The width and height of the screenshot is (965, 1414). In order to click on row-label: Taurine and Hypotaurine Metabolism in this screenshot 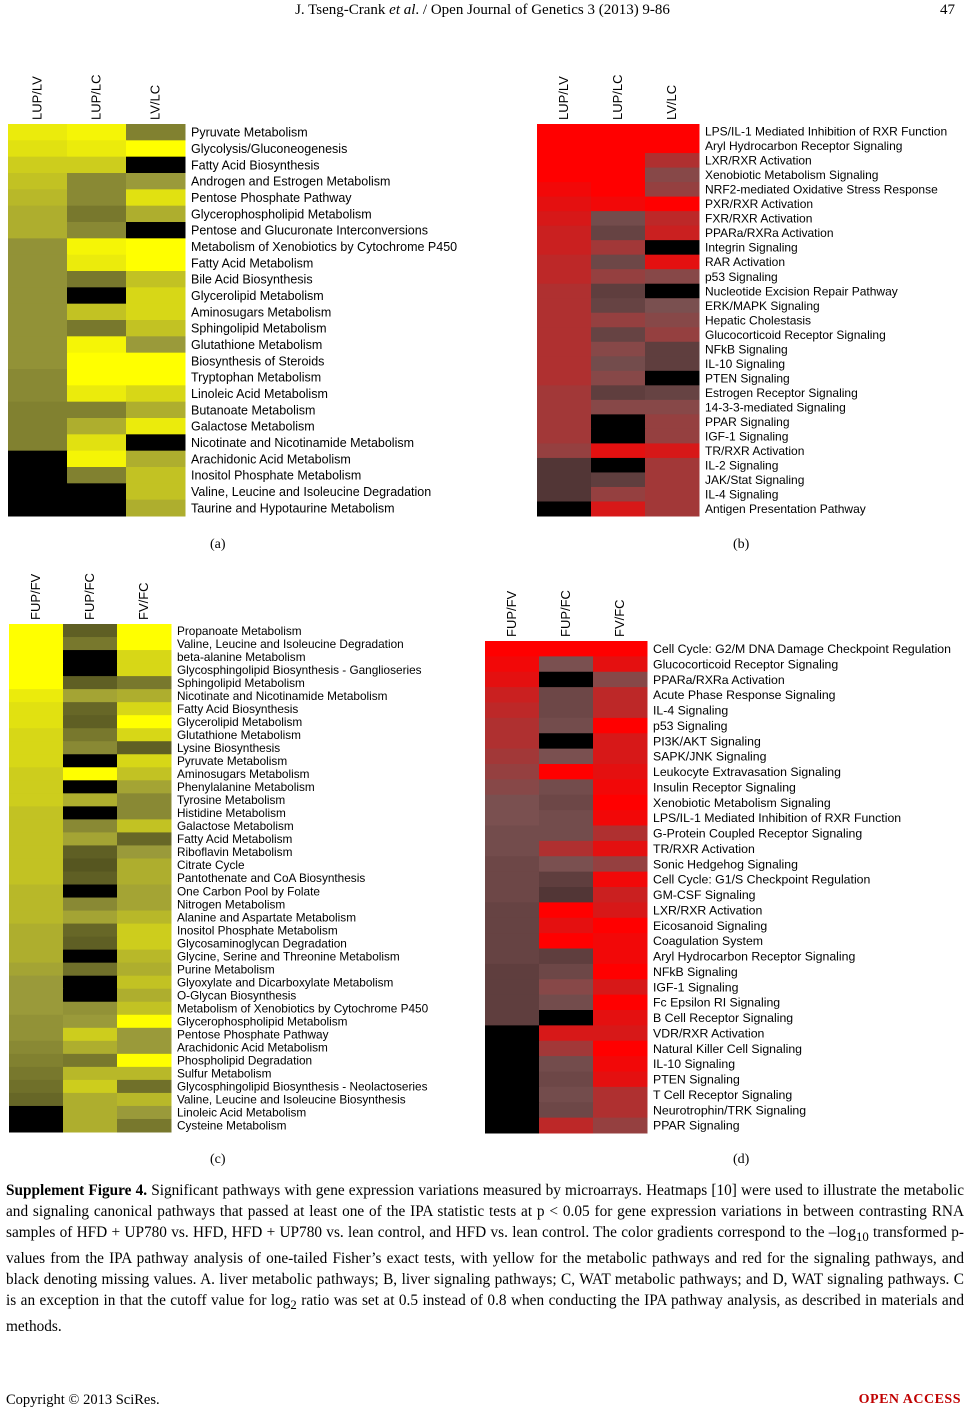, I will do `click(293, 508)`.